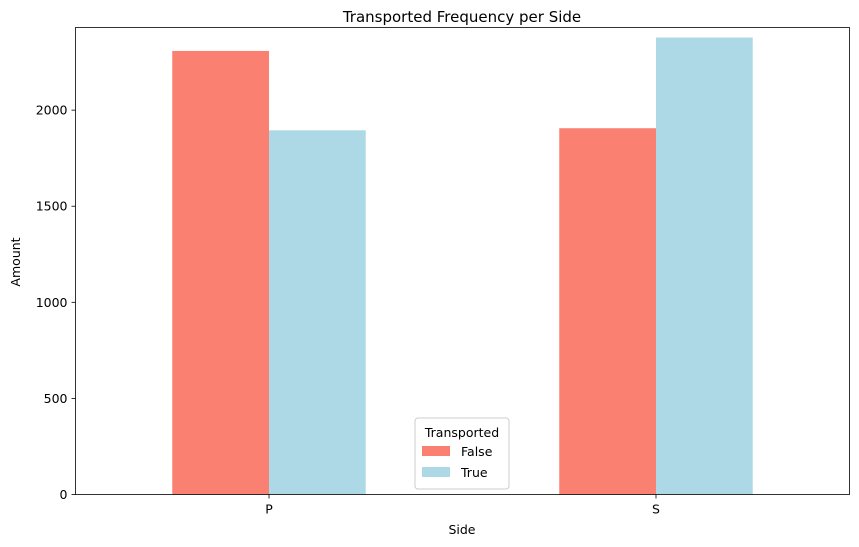  What do you see at coordinates (64, 494) in the screenshot?
I see `y-tick-label: 0` at bounding box center [64, 494].